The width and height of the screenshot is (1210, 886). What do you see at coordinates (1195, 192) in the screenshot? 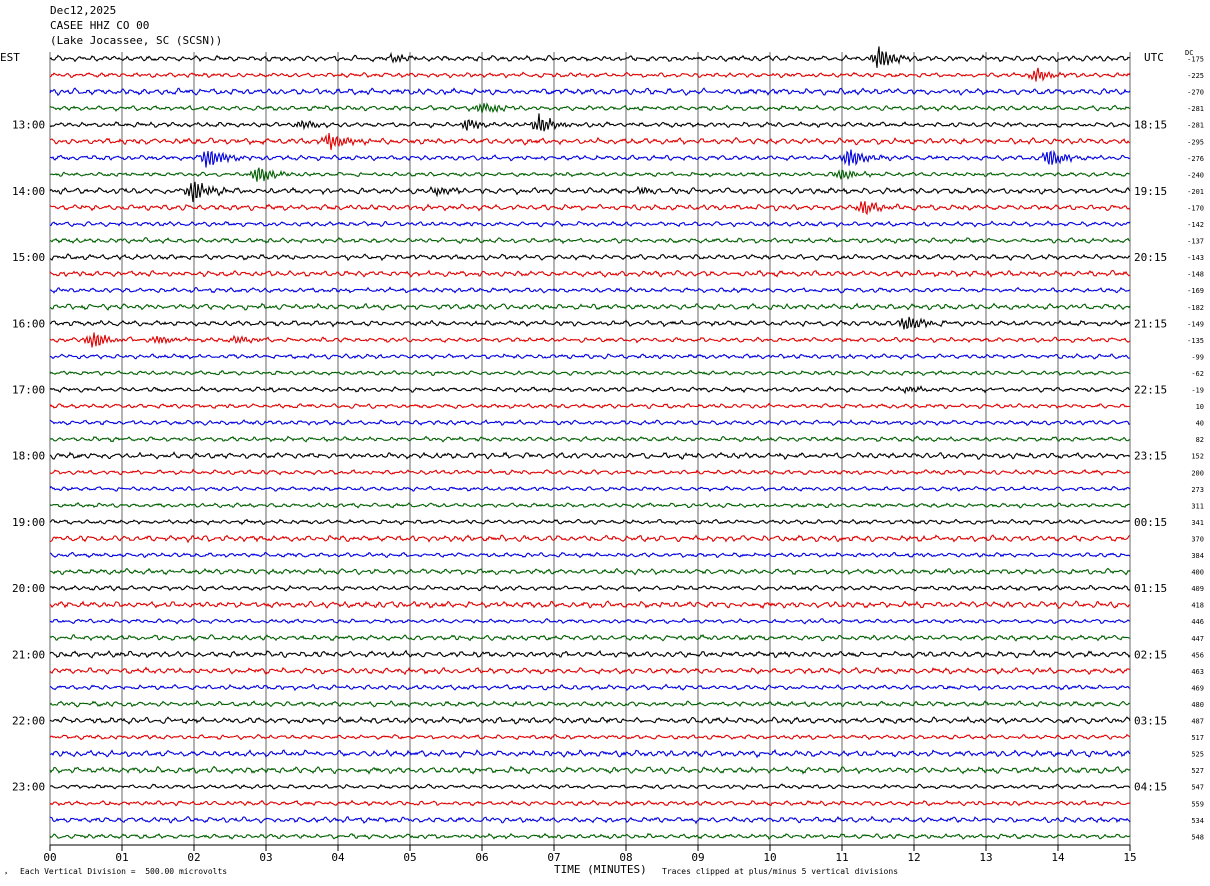
I see `dc-offset-label-8: -201` at bounding box center [1195, 192].